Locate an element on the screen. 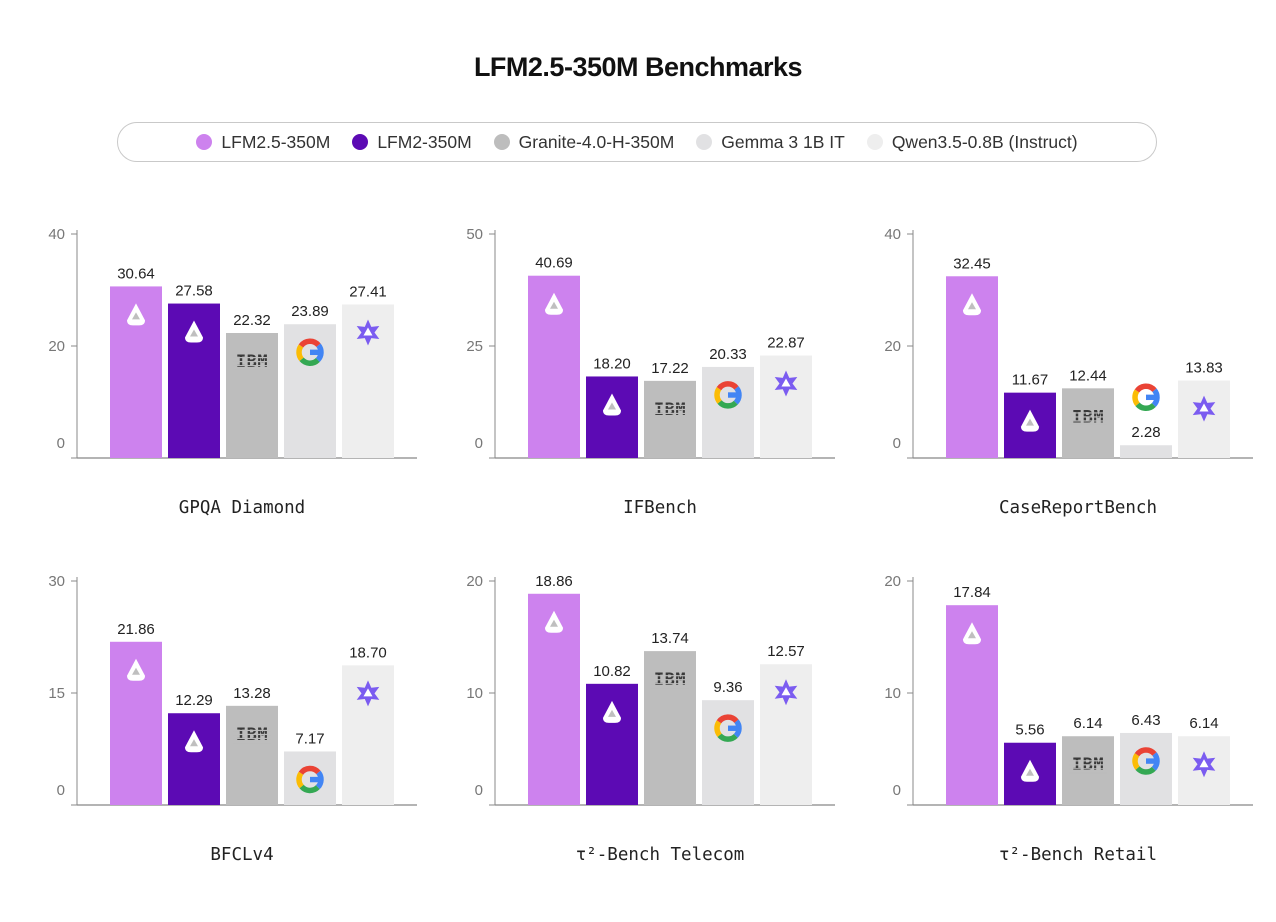 The height and width of the screenshot is (922, 1276). legend-item: LFM2-350M is located at coordinates (412, 142).